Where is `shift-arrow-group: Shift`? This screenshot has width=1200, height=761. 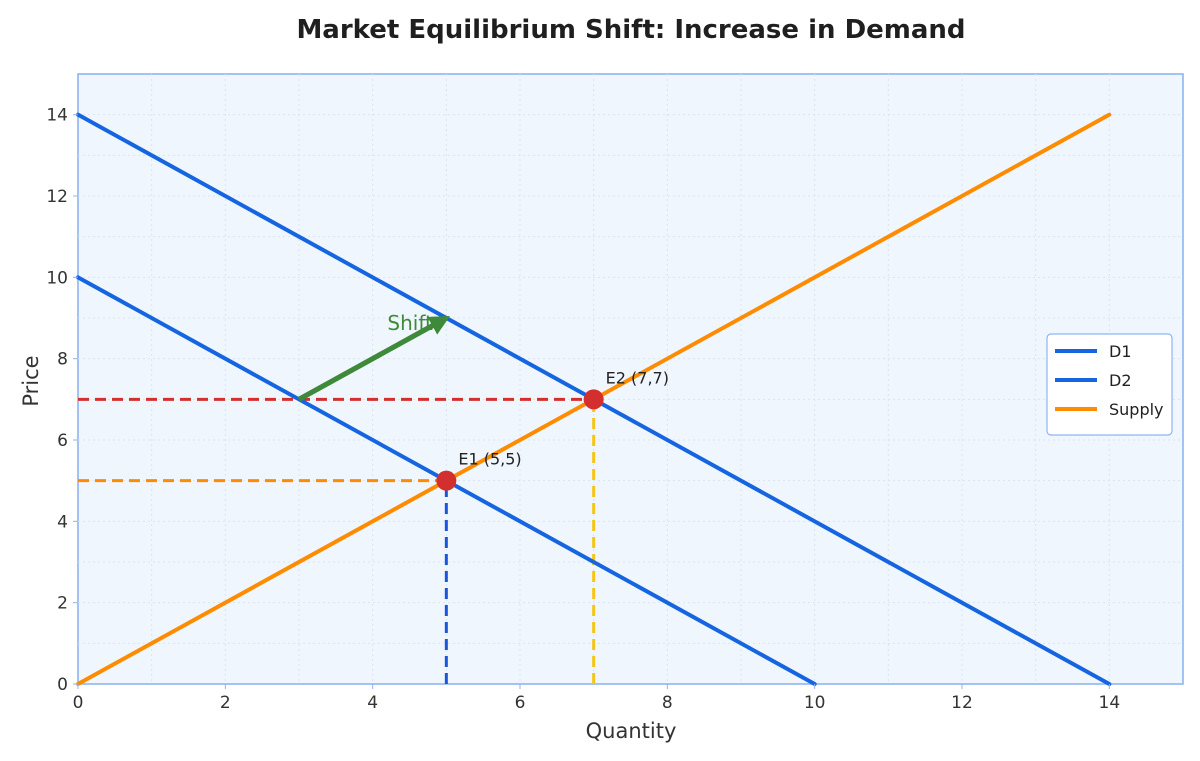
shift-arrow-group: Shift is located at coordinates (373, 356).